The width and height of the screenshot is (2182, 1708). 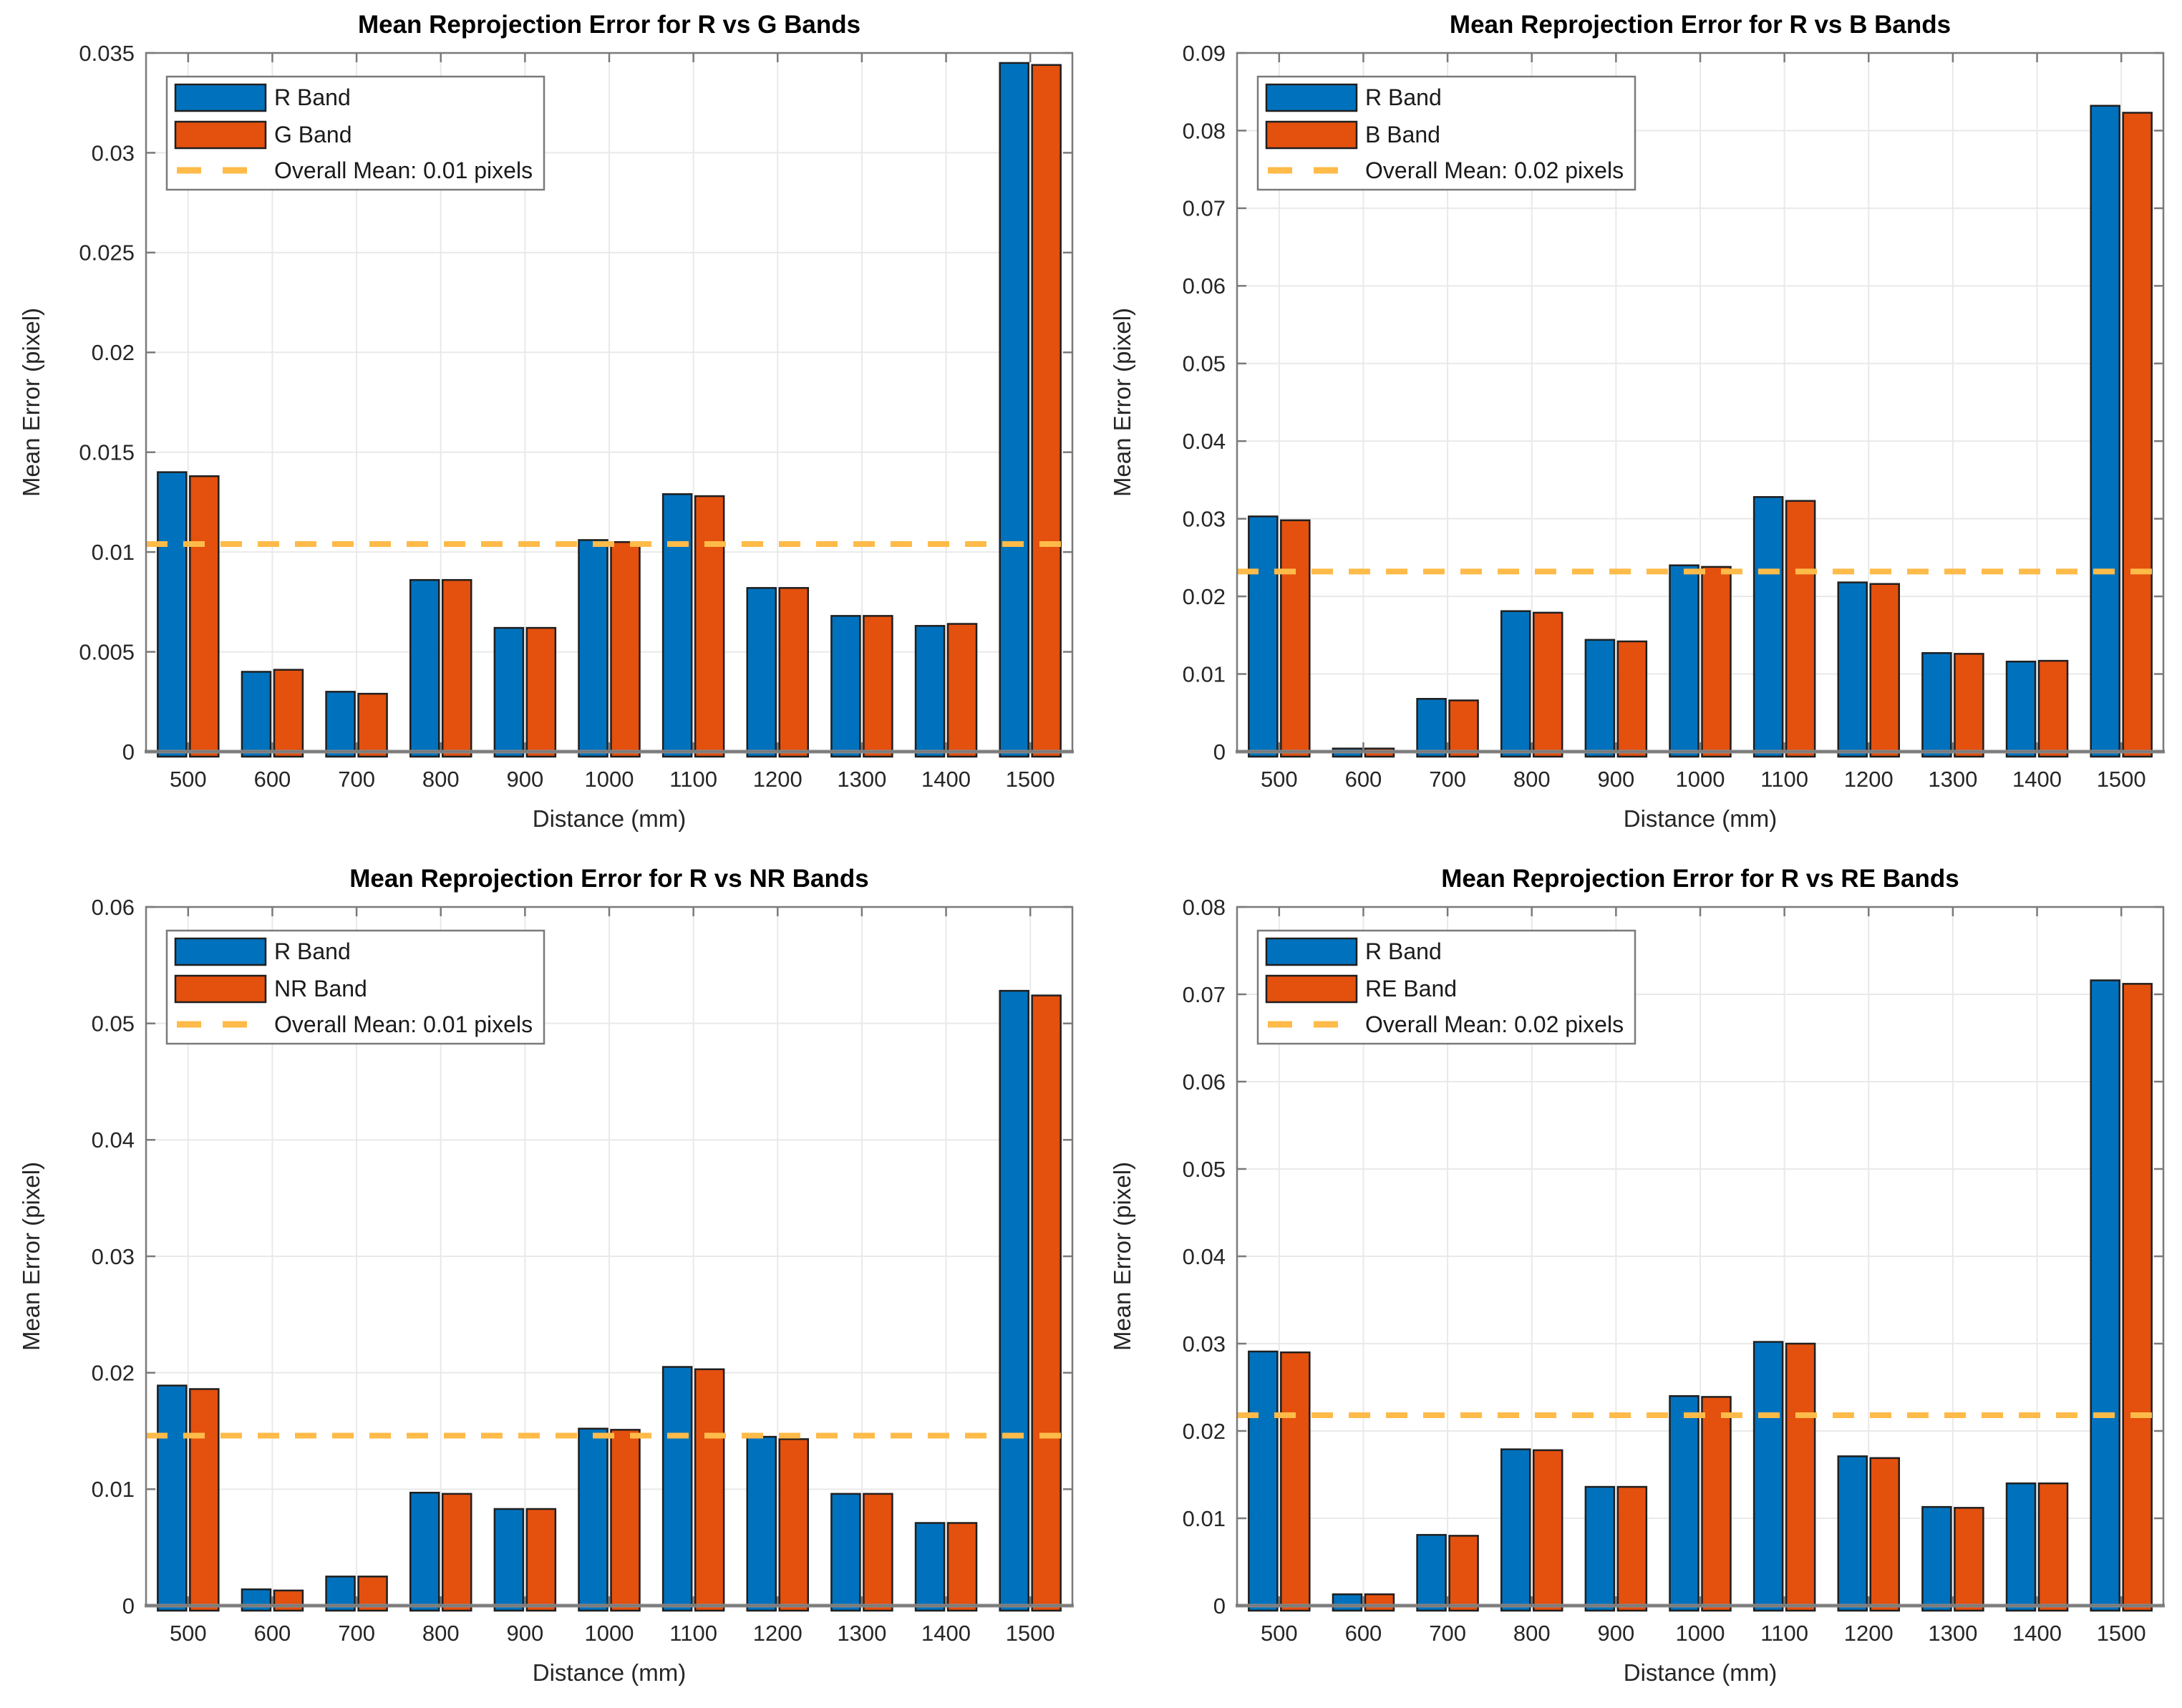 What do you see at coordinates (312, 97) in the screenshot?
I see `legend-label: R Band` at bounding box center [312, 97].